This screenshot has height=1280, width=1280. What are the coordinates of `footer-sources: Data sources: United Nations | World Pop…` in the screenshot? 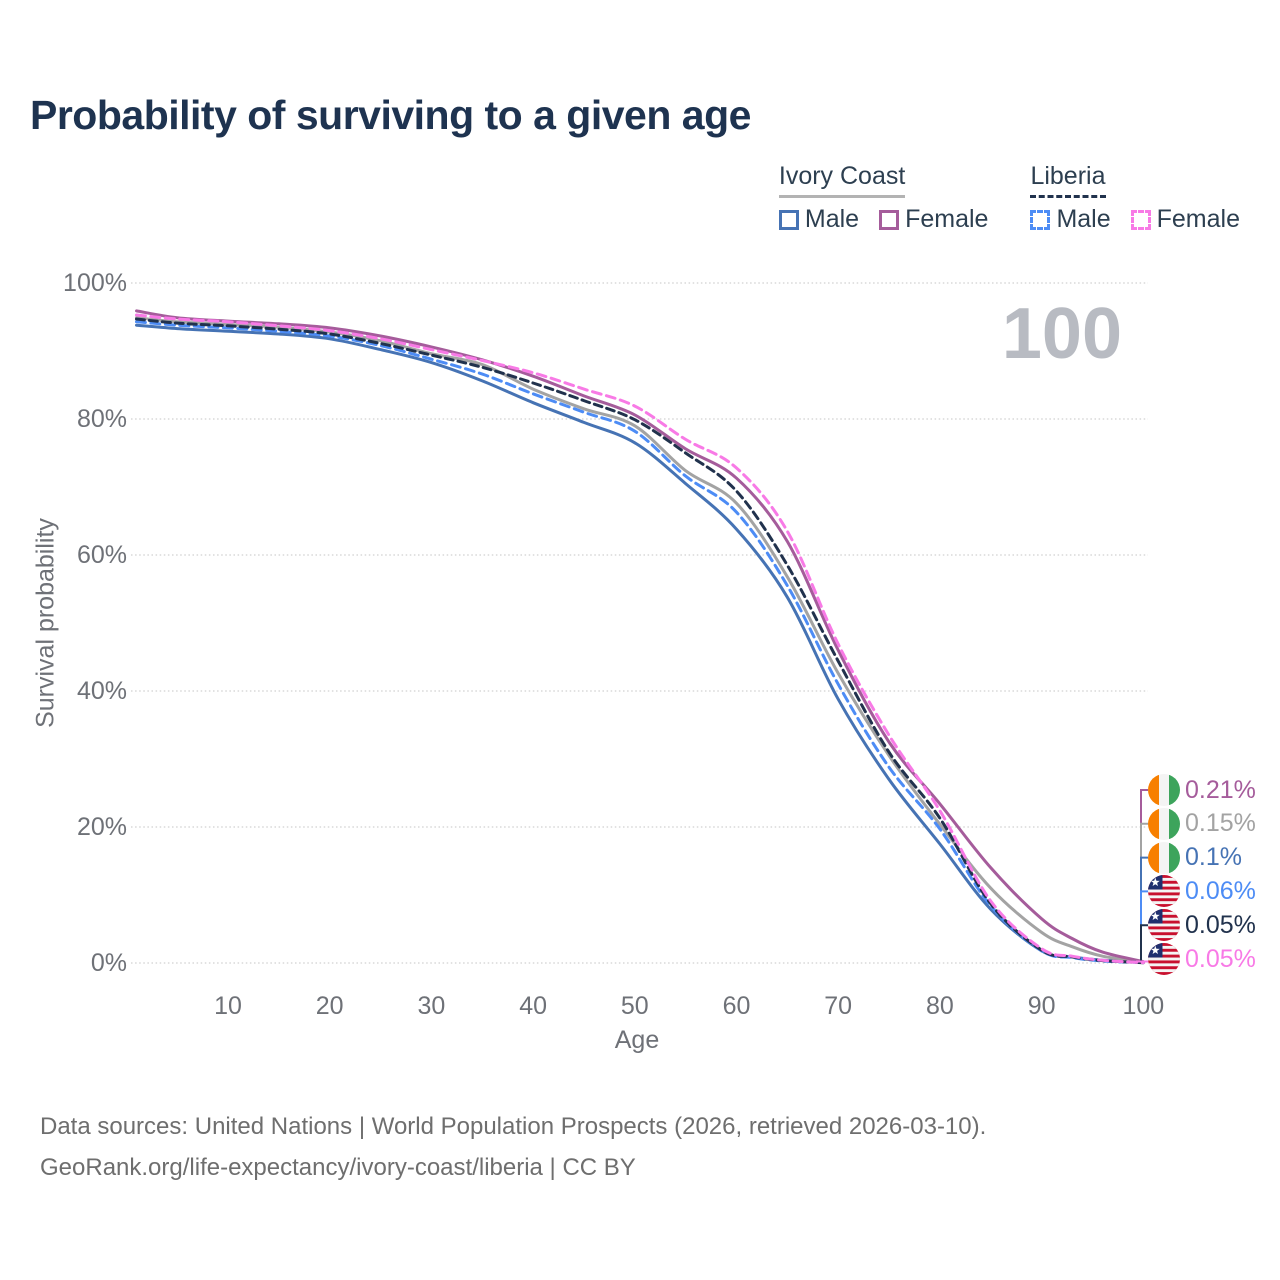 It's located at (513, 1126).